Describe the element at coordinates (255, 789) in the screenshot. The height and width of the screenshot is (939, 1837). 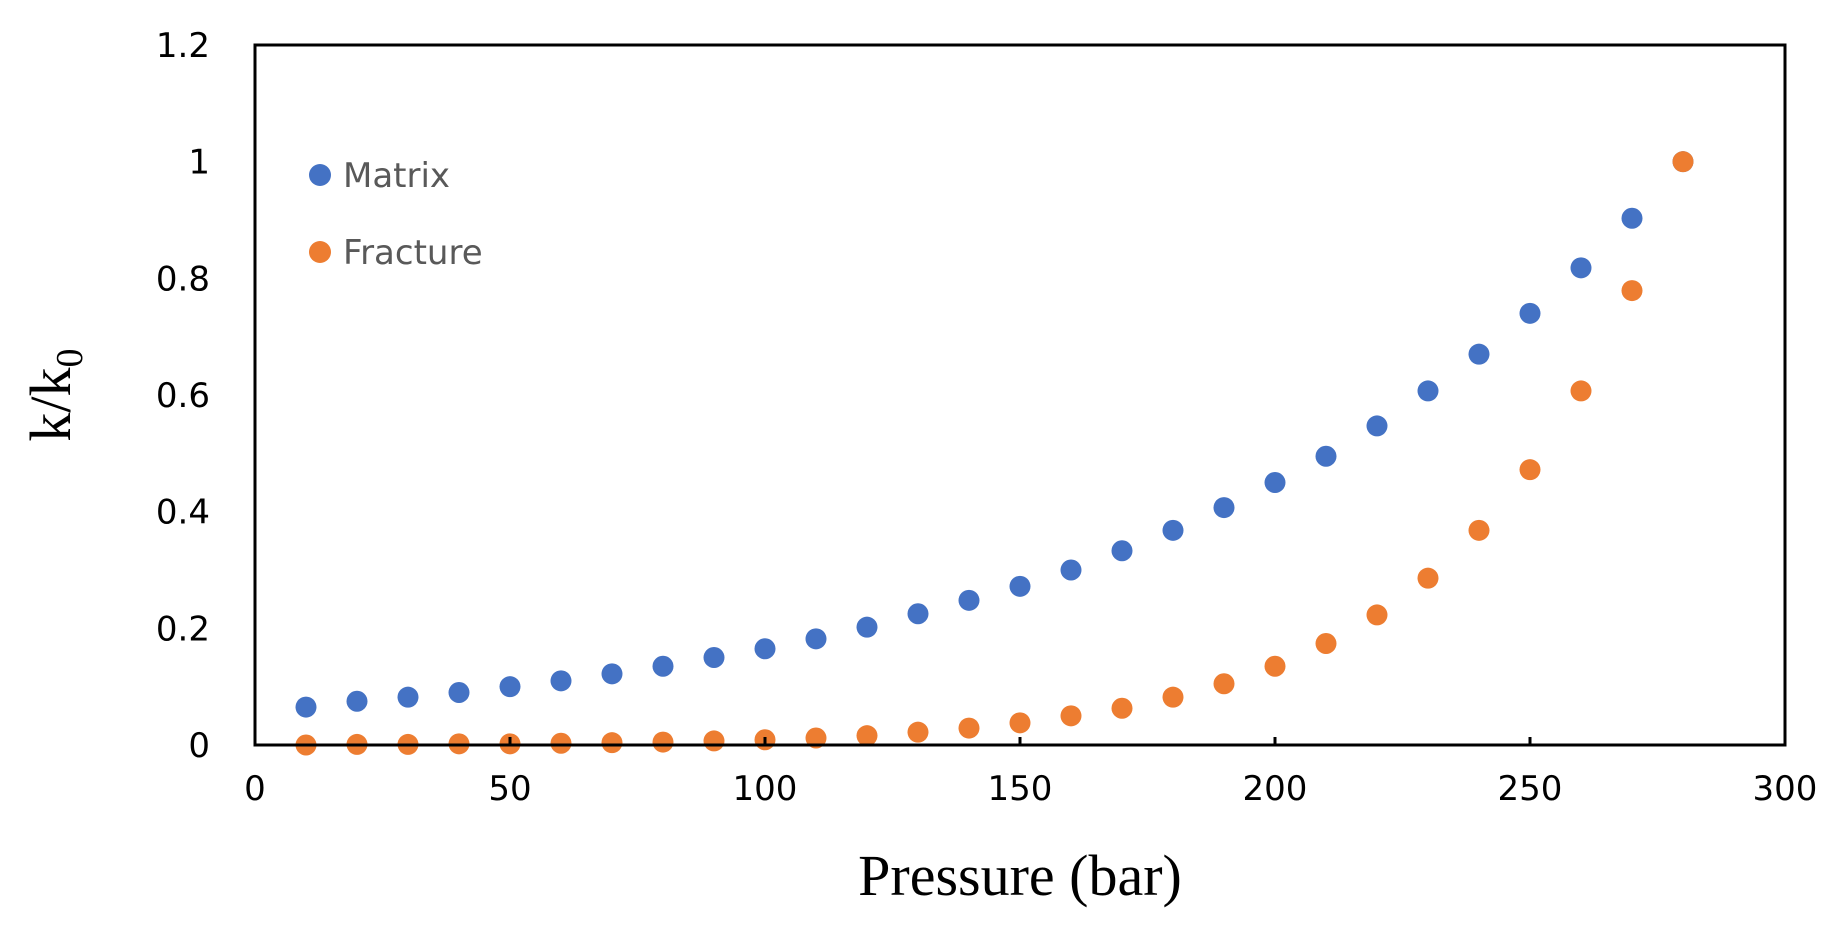
I see `x-tick-label: 0` at that location.